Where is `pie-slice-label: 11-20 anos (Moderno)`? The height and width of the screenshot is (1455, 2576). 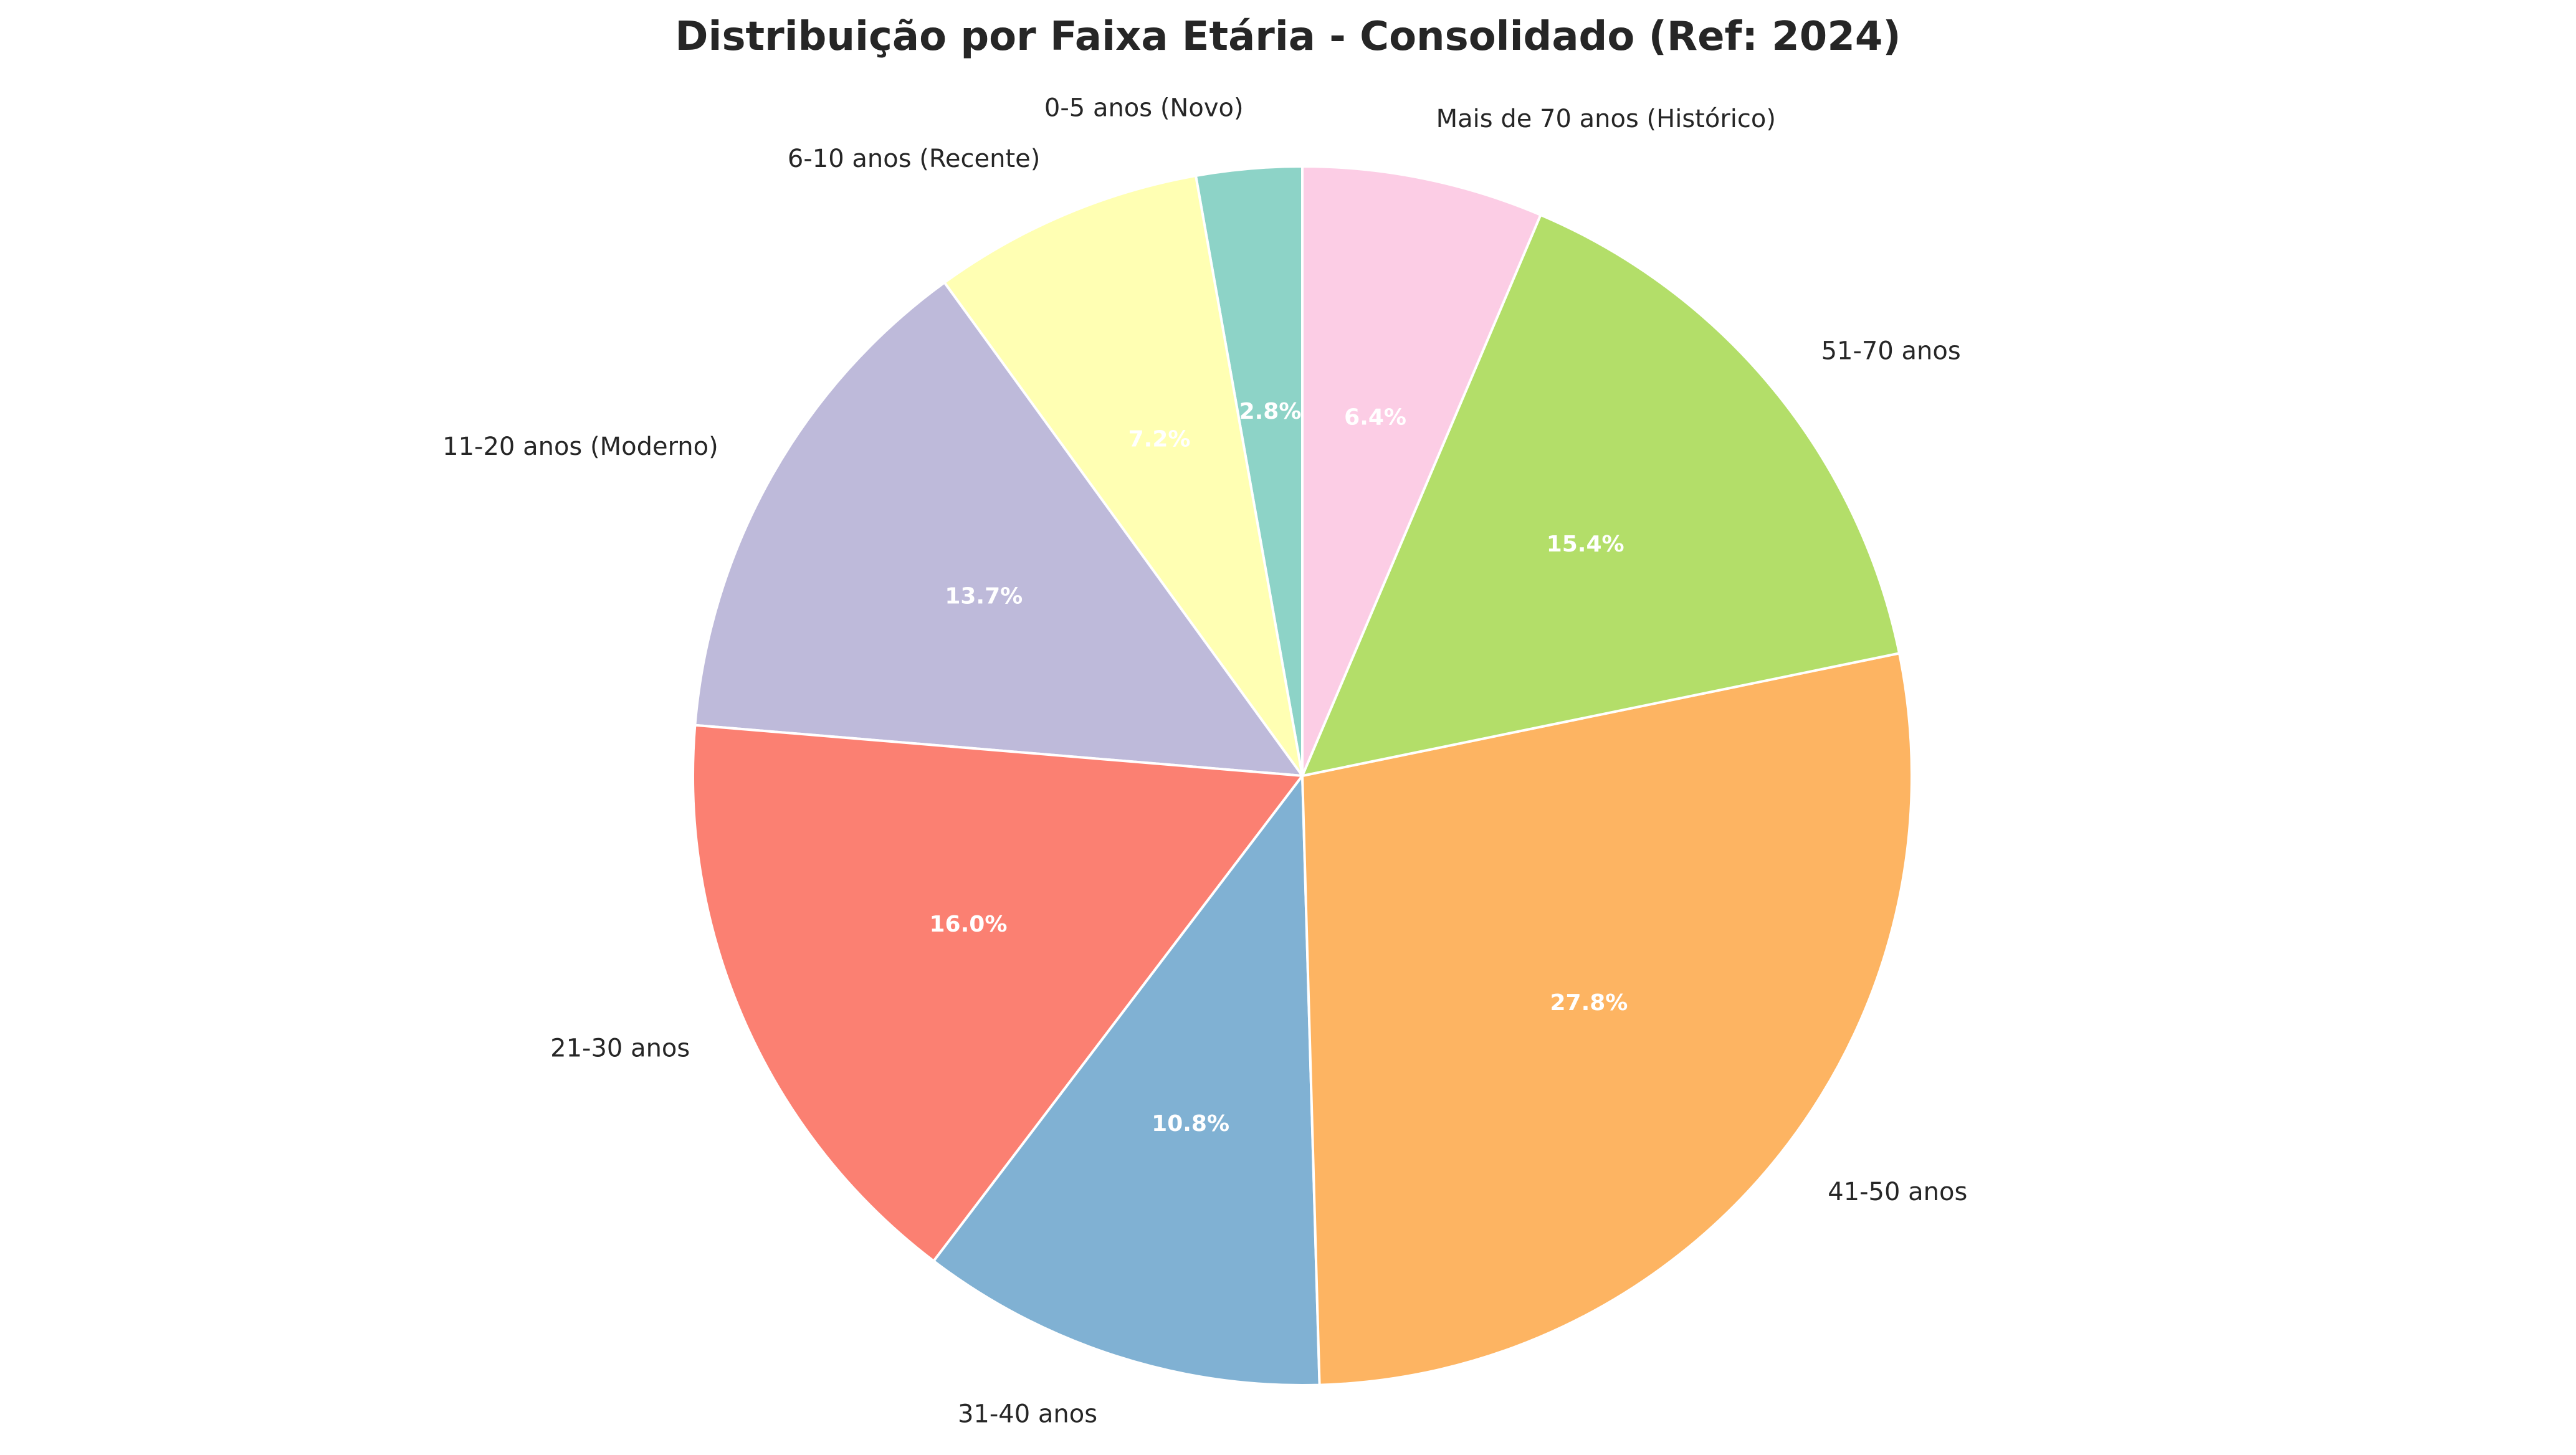
pie-slice-label: 11-20 anos (Moderno) is located at coordinates (580, 446).